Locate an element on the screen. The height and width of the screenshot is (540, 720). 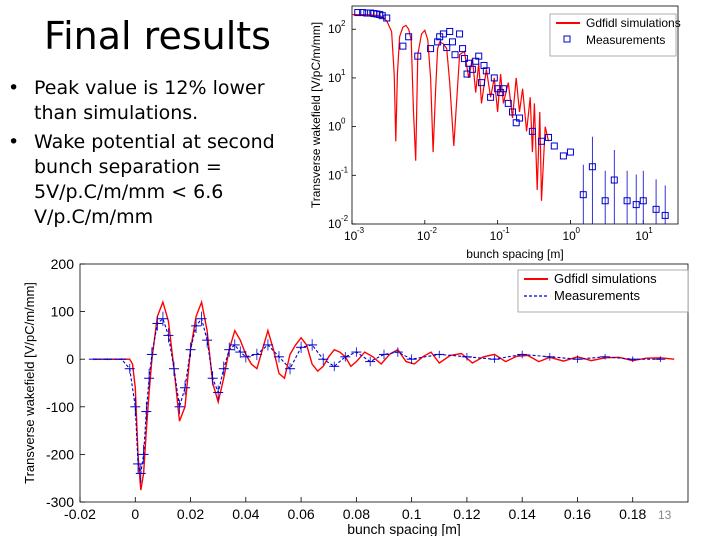
x-tick-label: -0.02 is located at coordinates (80, 514).